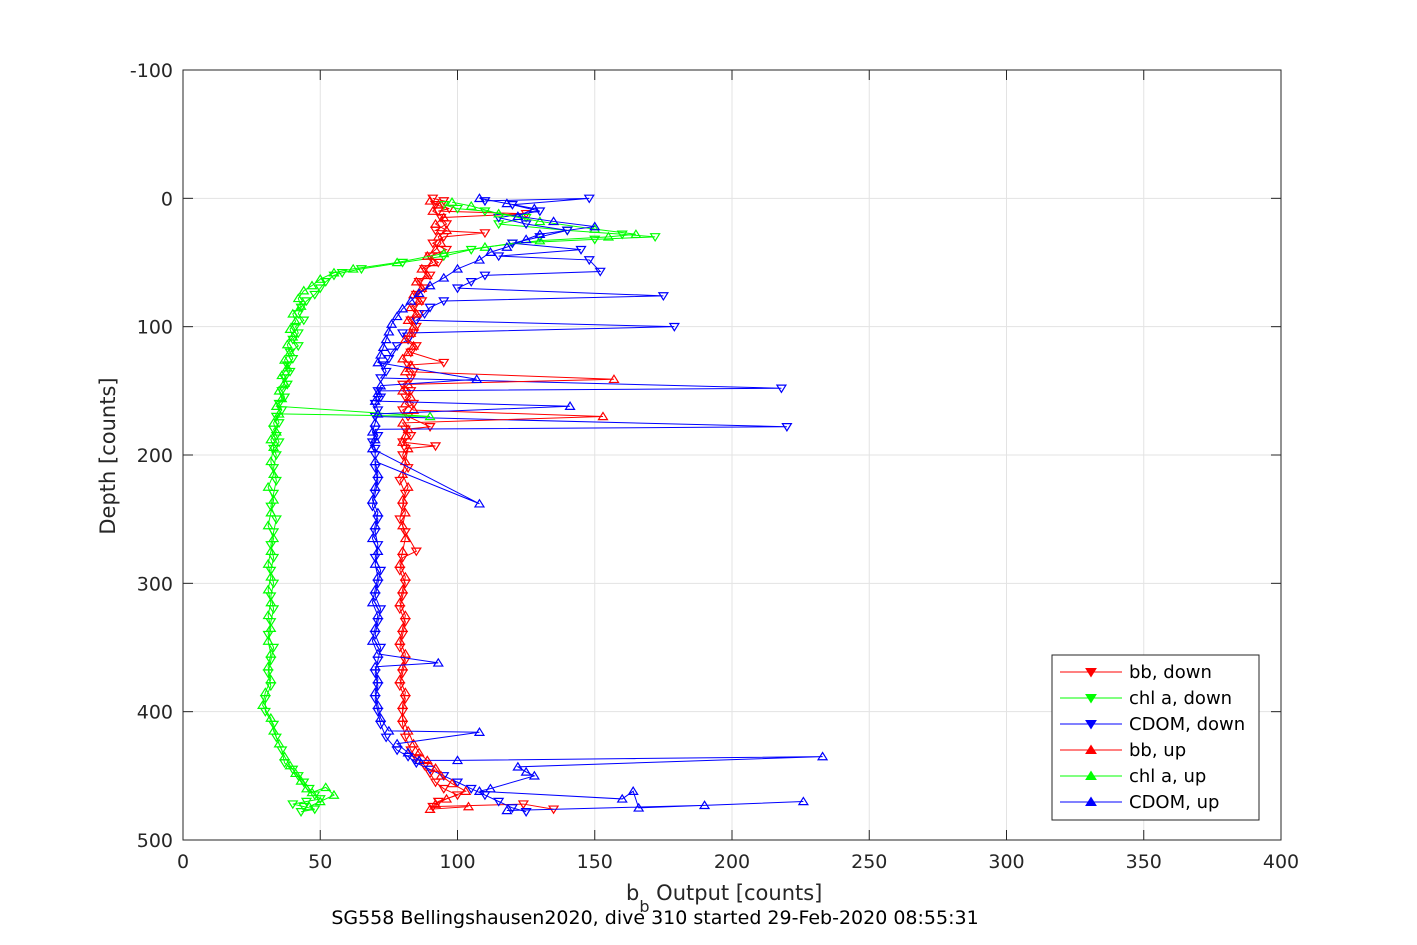 This screenshot has width=1417, height=945. I want to click on x-axis-label: bb Output [counts], so click(724, 898).